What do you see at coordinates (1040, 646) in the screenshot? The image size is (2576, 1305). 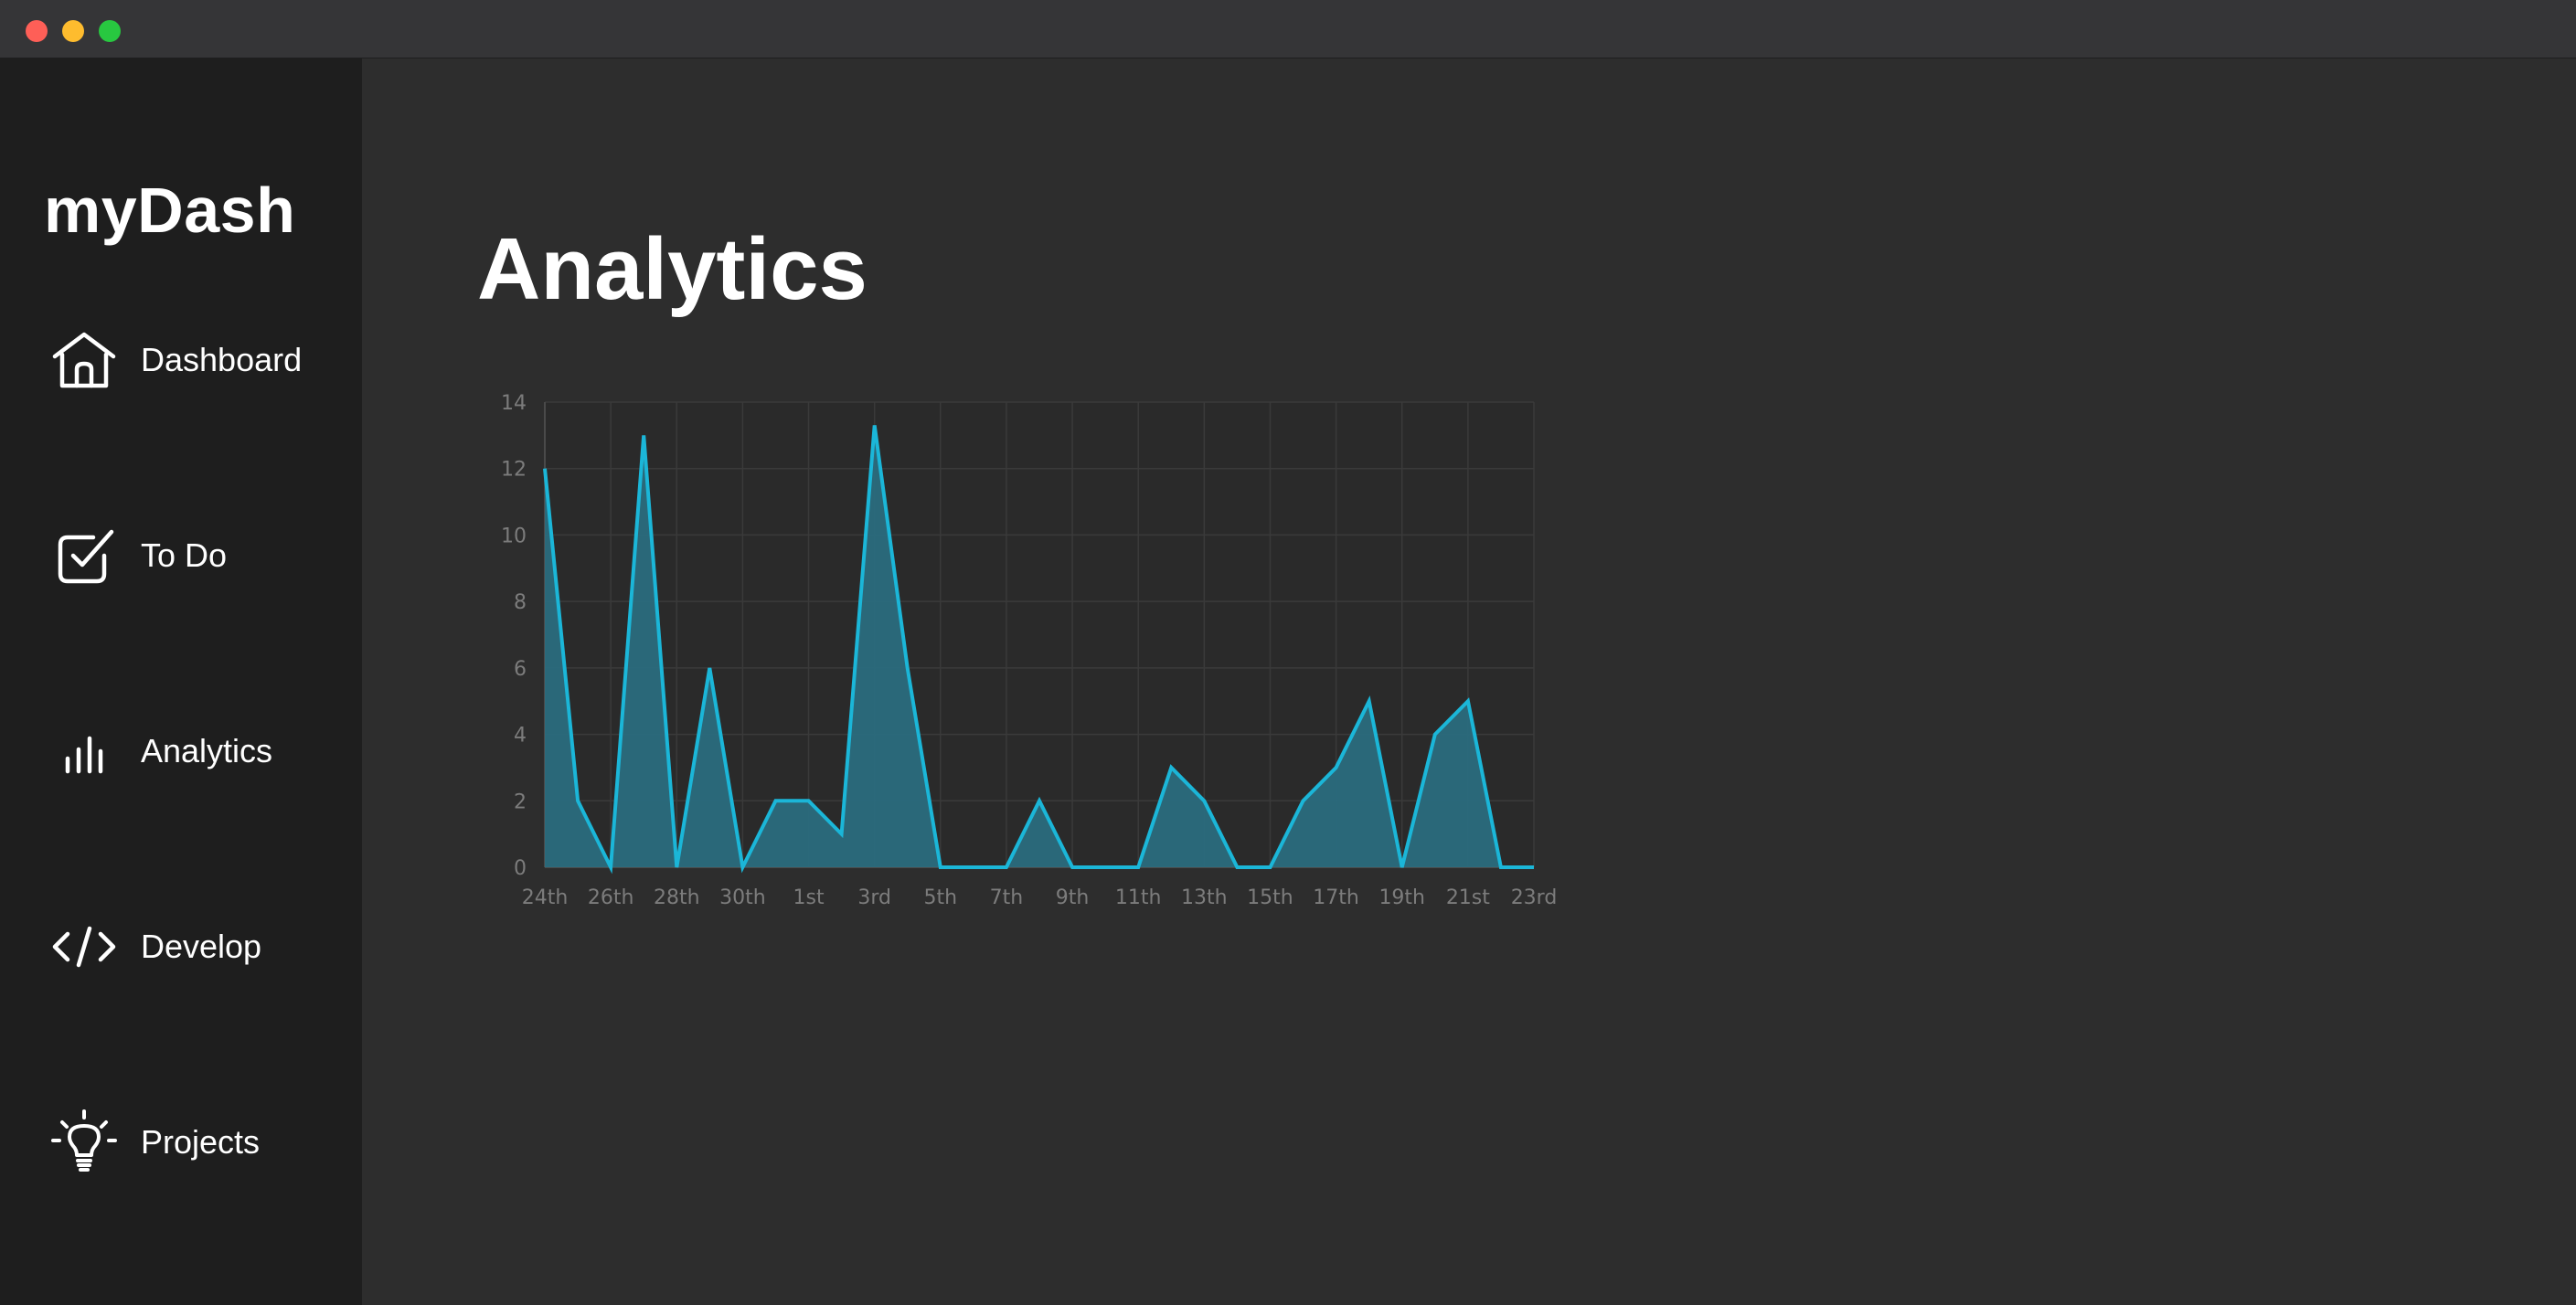 I see `series-area-fill` at bounding box center [1040, 646].